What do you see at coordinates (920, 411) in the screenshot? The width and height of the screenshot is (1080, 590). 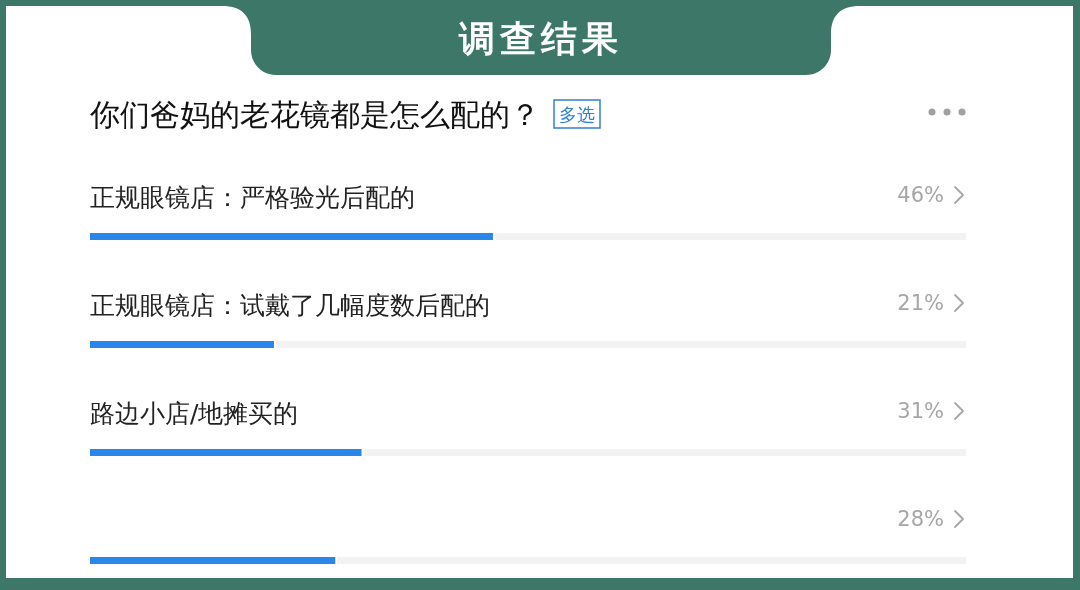 I see `data-label: 31%` at bounding box center [920, 411].